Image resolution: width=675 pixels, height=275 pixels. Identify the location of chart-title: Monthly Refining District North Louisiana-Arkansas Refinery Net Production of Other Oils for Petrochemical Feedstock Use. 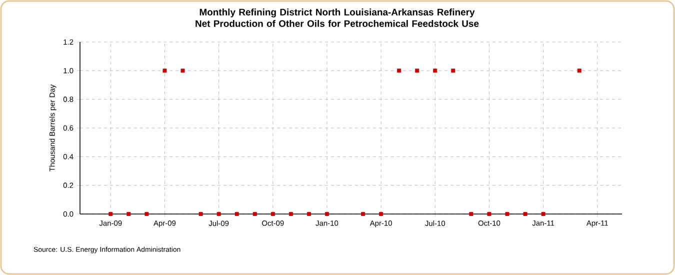
(337, 17).